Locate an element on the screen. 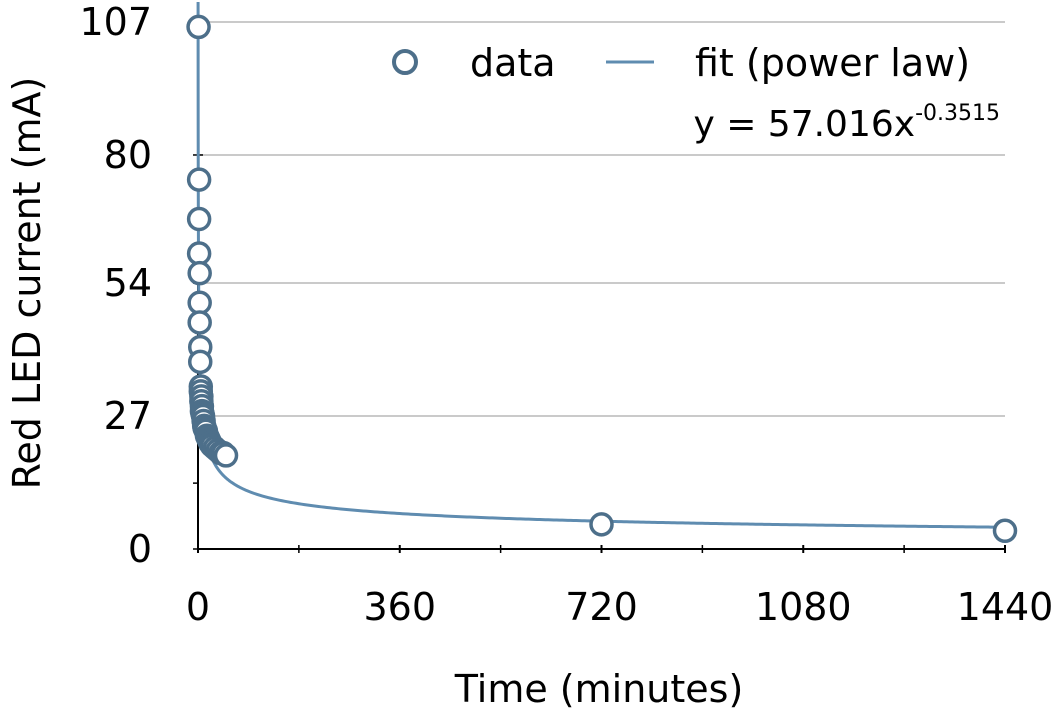 Image resolution: width=1056 pixels, height=723 pixels. legend: data fit (power law) y = 57.016x-0.3515 is located at coordinates (696, 93).